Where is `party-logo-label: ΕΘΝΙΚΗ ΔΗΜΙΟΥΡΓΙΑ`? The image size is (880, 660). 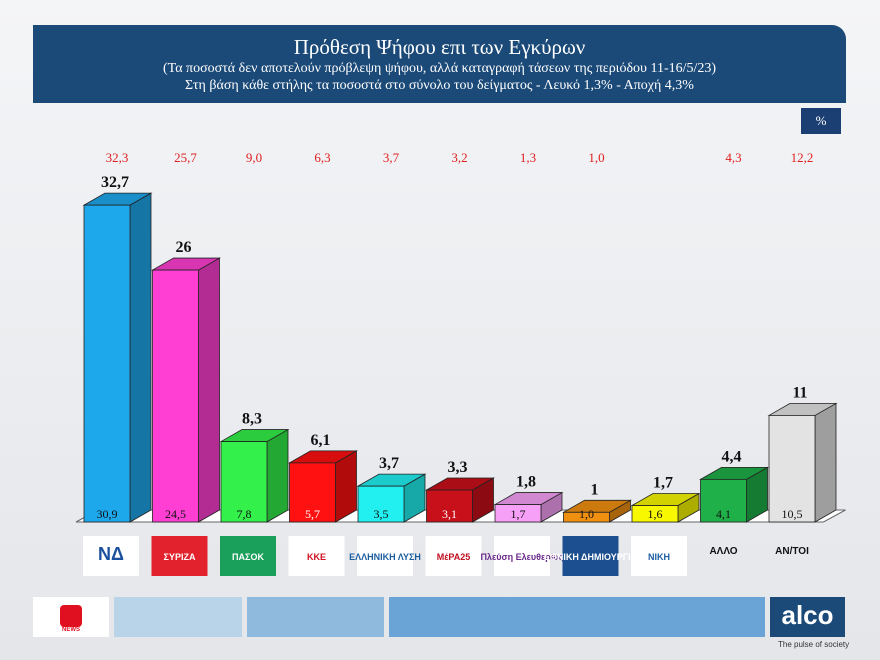 party-logo-label: ΕΘΝΙΚΗ ΔΗΜΙΟΥΡΓΙΑ is located at coordinates (591, 557).